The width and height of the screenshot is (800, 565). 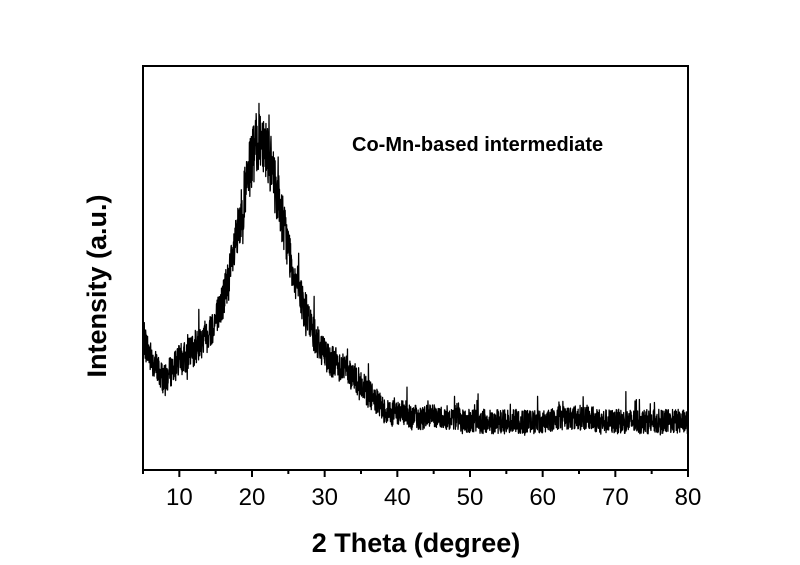 I want to click on x-axis-ticks, so click(x=415, y=473).